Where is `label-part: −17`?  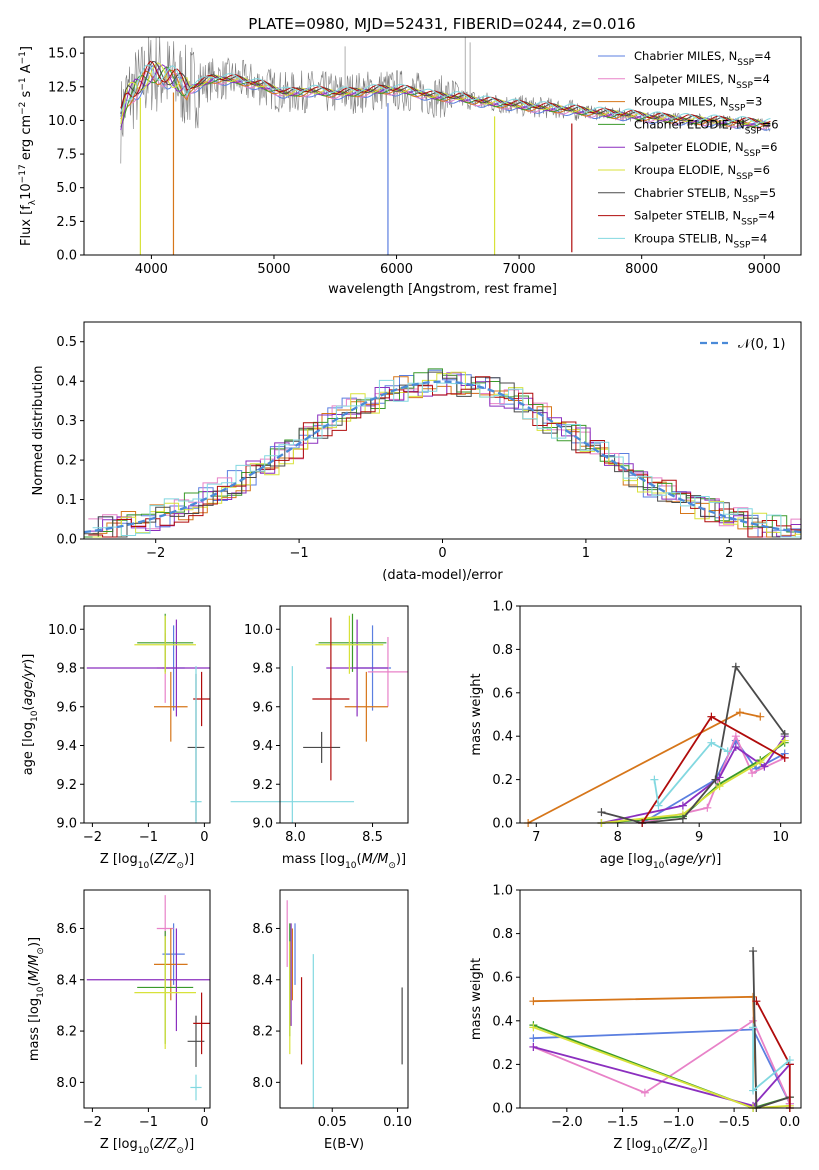 label-part: −17 is located at coordinates (23, 173).